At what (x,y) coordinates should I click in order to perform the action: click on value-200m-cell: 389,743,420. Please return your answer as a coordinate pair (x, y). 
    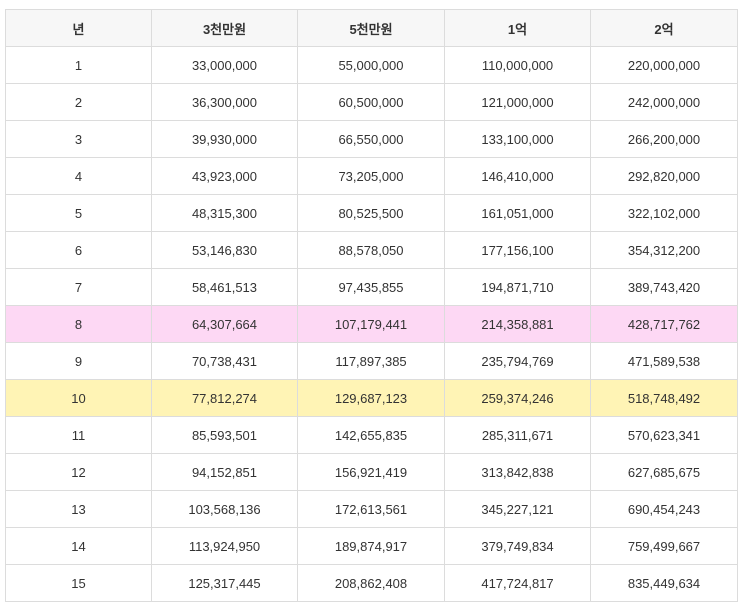
    Looking at the image, I should click on (664, 287).